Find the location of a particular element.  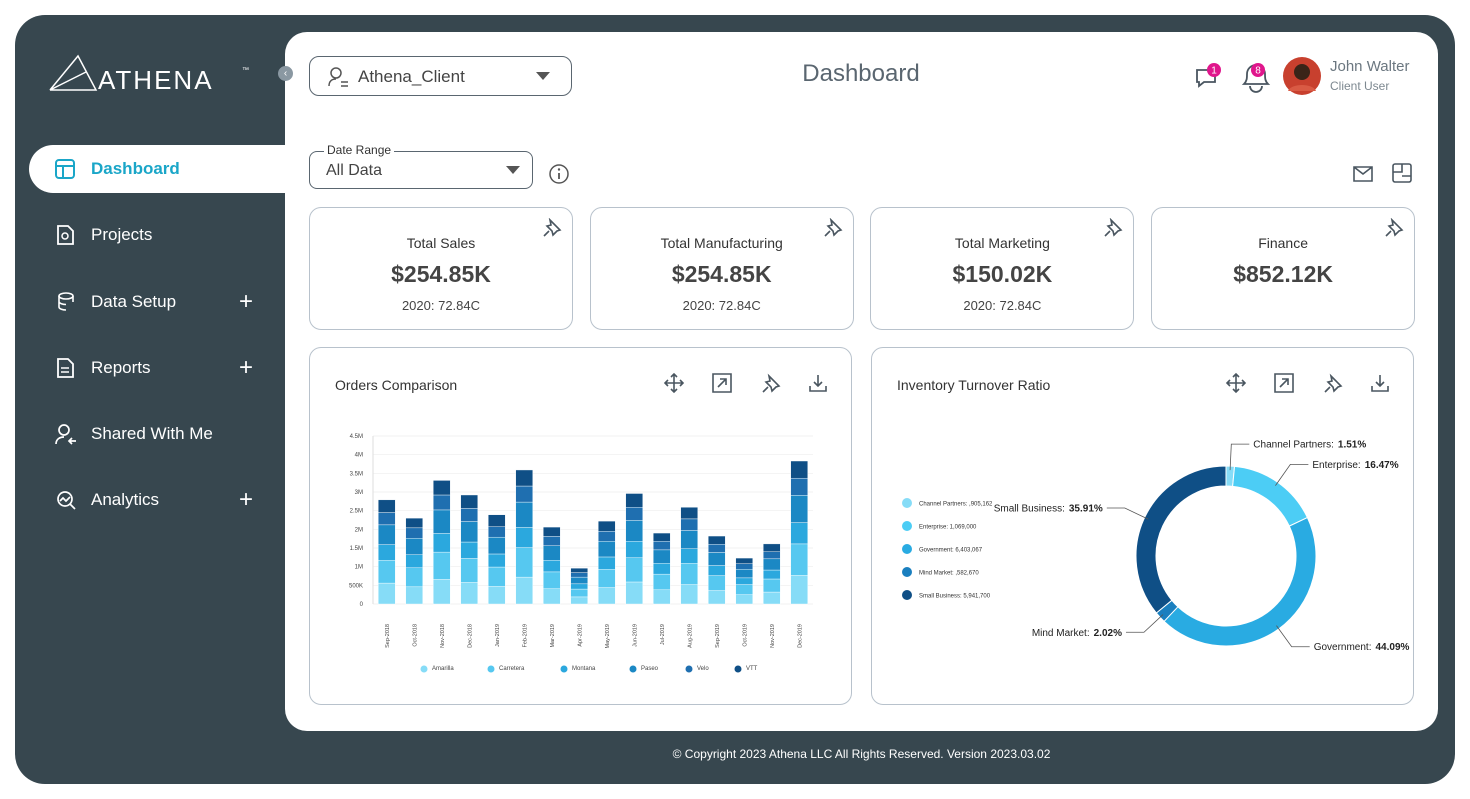

client-select: Athena_Client is located at coordinates (440, 76).